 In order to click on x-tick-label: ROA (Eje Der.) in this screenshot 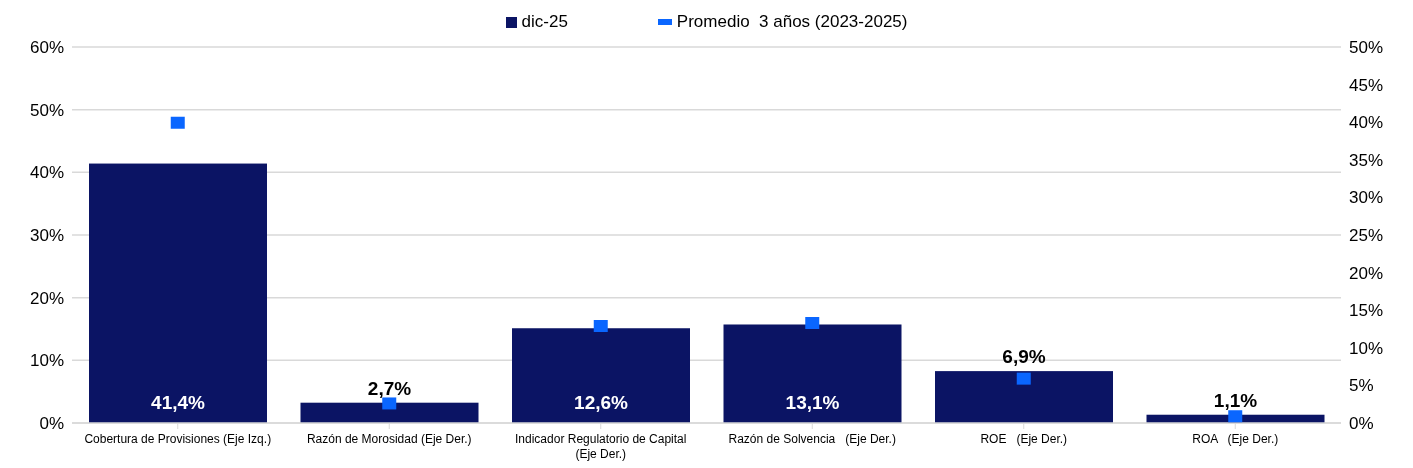, I will do `click(1235, 439)`.